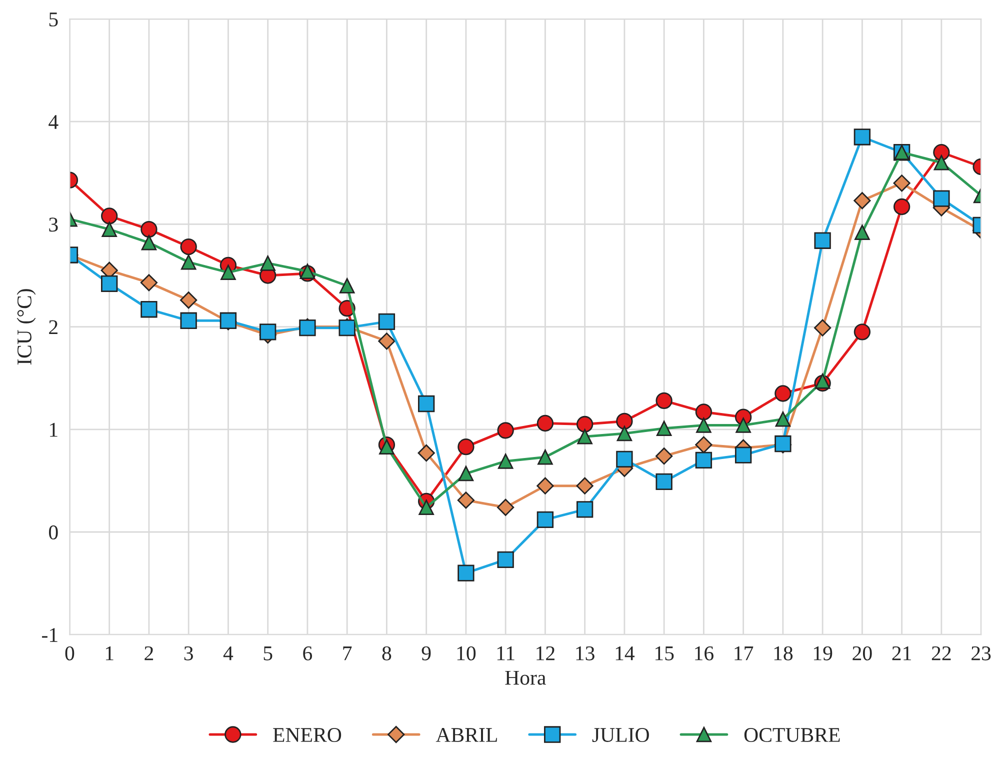  What do you see at coordinates (228, 653) in the screenshot?
I see `x-tick-label: 4` at bounding box center [228, 653].